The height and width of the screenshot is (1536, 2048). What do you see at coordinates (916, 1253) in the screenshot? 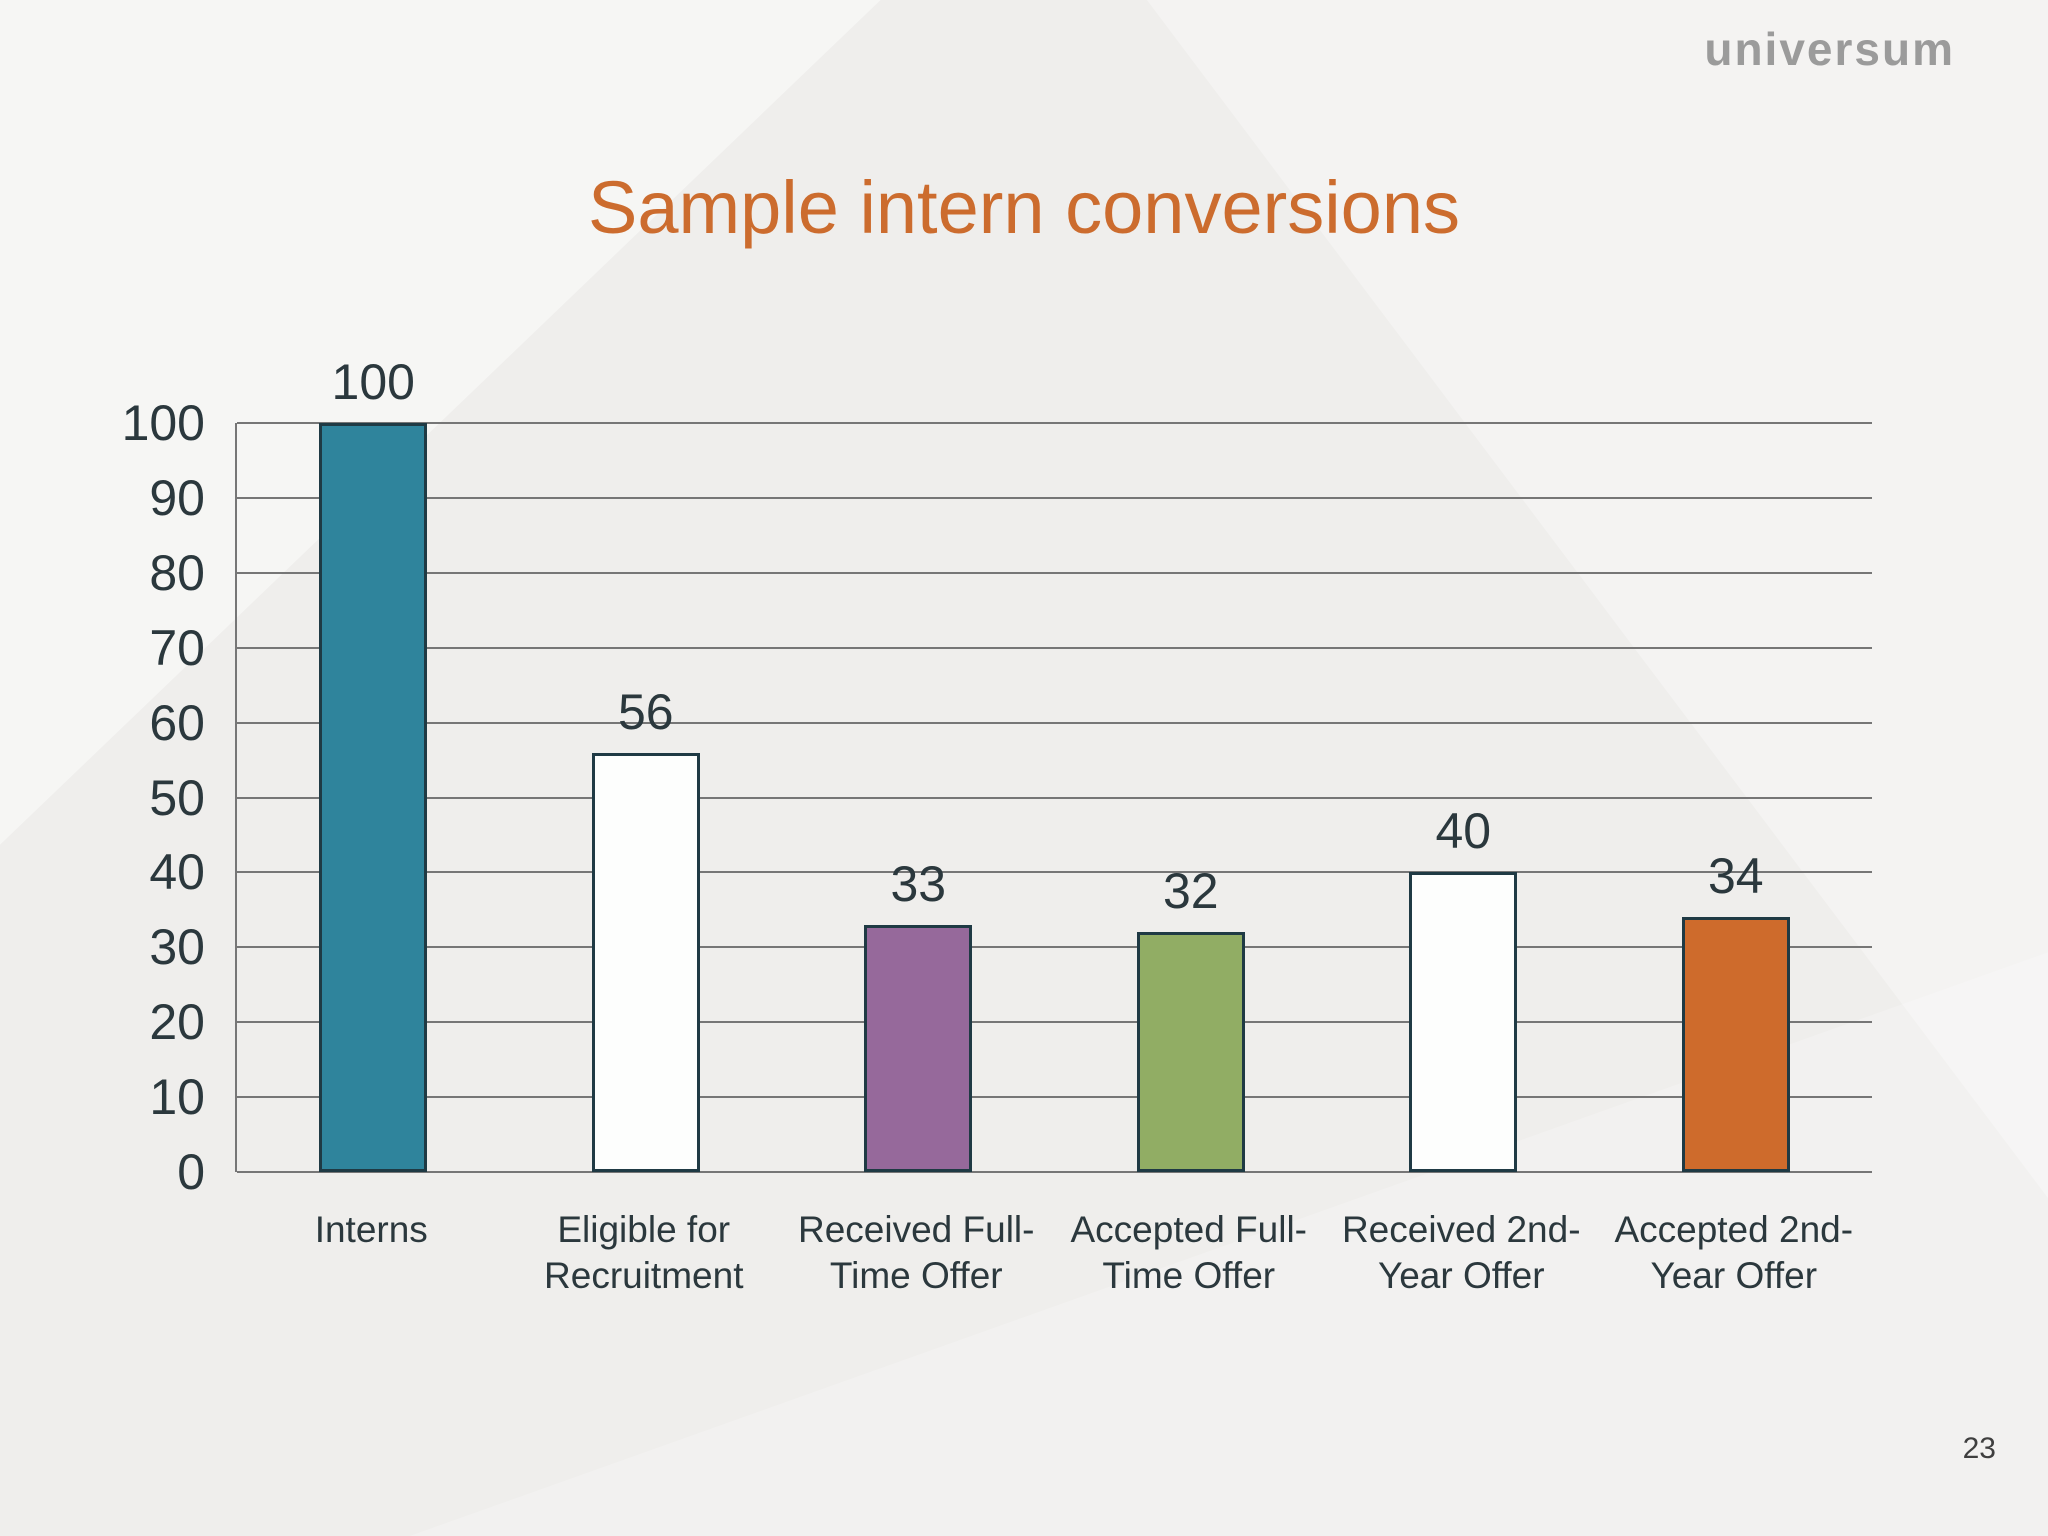
I see `category-label: Received Full- Time Offer` at bounding box center [916, 1253].